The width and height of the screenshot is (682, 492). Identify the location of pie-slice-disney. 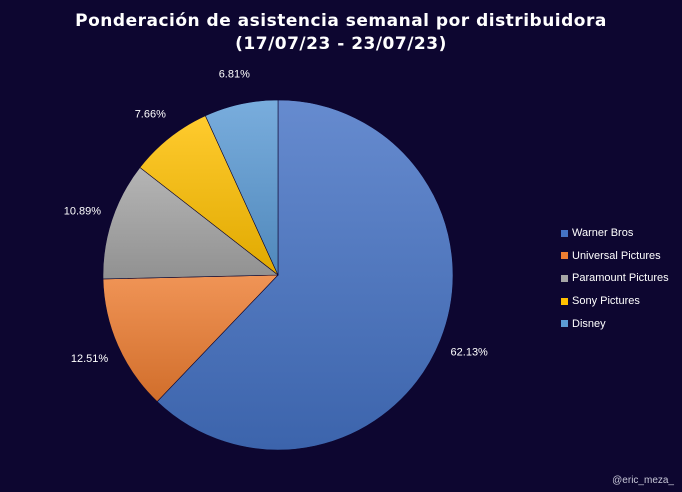
(241, 187).